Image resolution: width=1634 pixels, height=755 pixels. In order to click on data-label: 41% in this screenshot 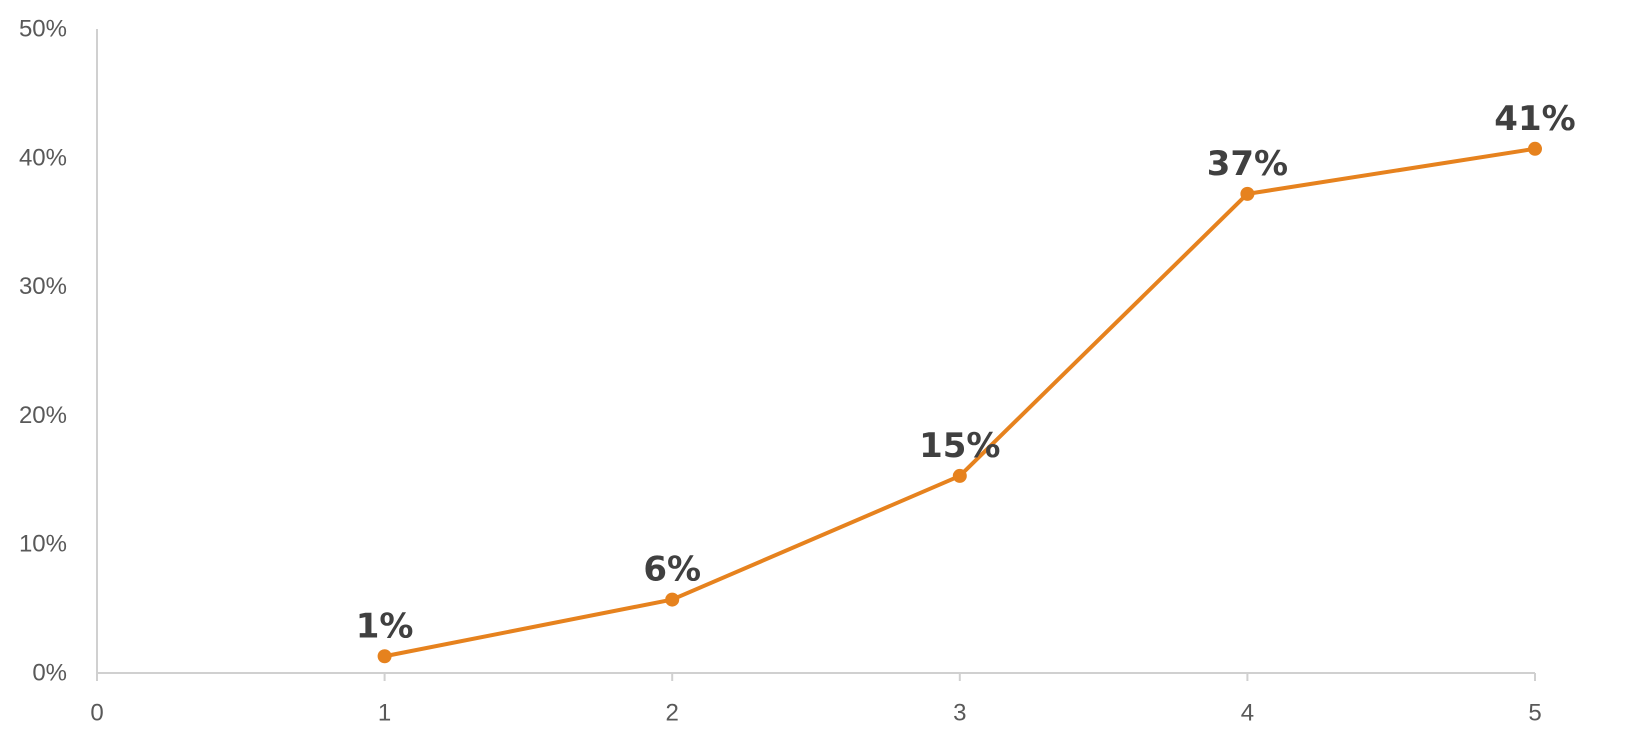, I will do `click(1534, 119)`.